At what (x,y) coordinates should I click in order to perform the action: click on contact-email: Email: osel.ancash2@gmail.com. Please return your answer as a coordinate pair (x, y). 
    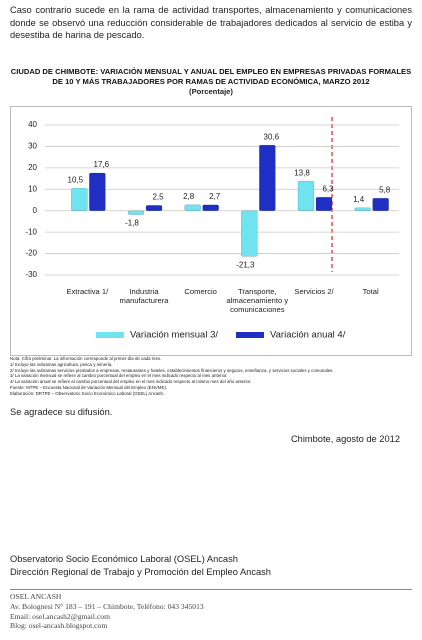
    Looking at the image, I should click on (60, 616).